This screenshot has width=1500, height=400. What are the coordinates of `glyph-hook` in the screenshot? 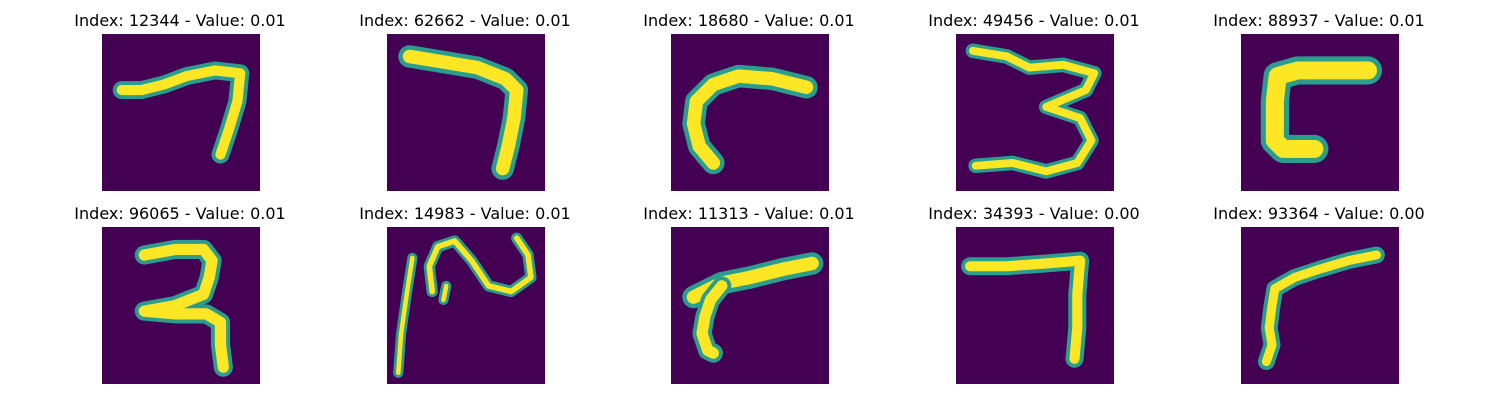 It's located at (750, 119).